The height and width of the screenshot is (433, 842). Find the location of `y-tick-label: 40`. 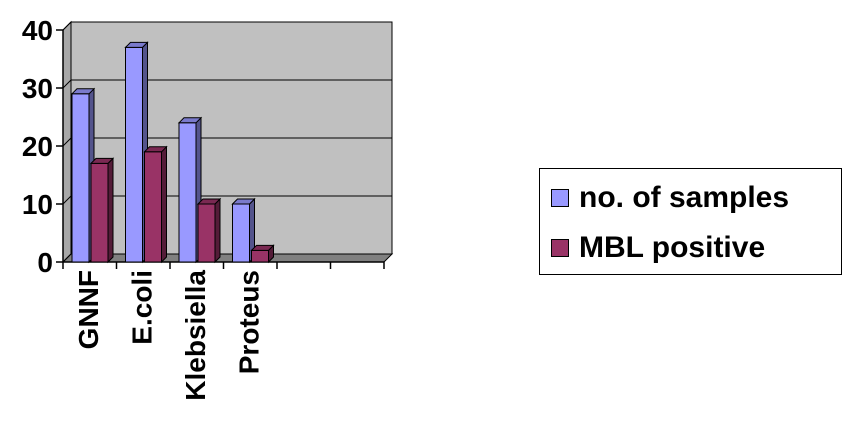

y-tick-label: 40 is located at coordinates (37, 30).